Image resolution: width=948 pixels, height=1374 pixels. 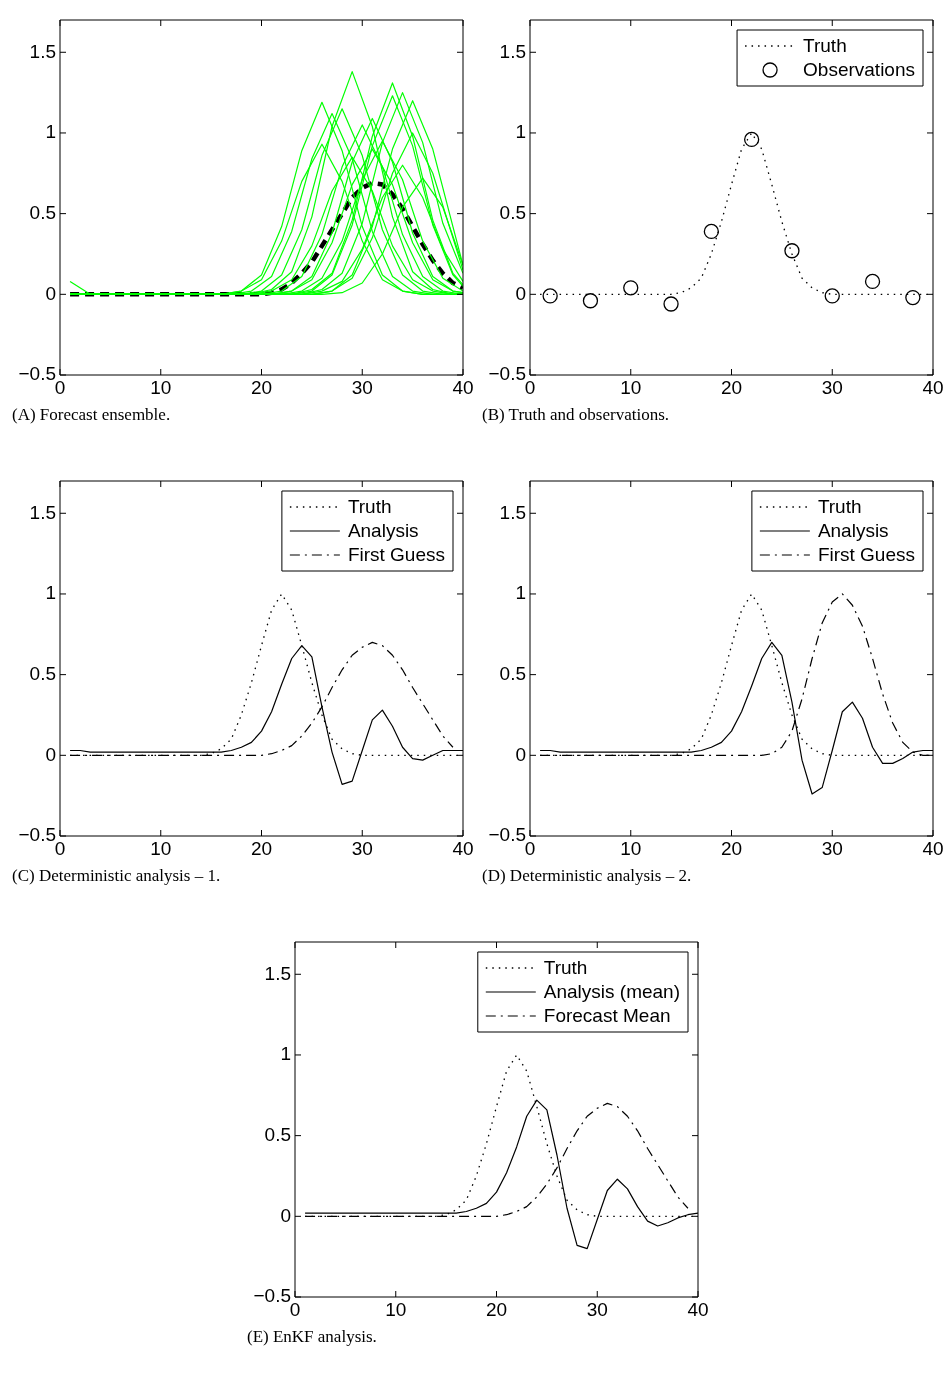 What do you see at coordinates (612, 992) in the screenshot?
I see `legend-label: Analysis (mean)` at bounding box center [612, 992].